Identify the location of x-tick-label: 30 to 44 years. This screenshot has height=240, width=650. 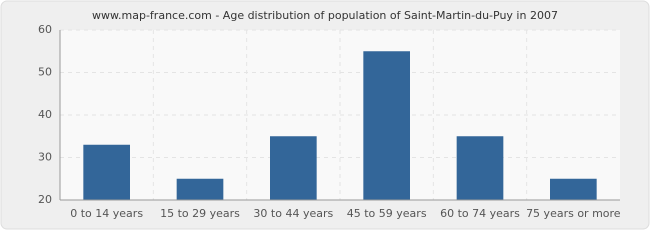
(293, 213).